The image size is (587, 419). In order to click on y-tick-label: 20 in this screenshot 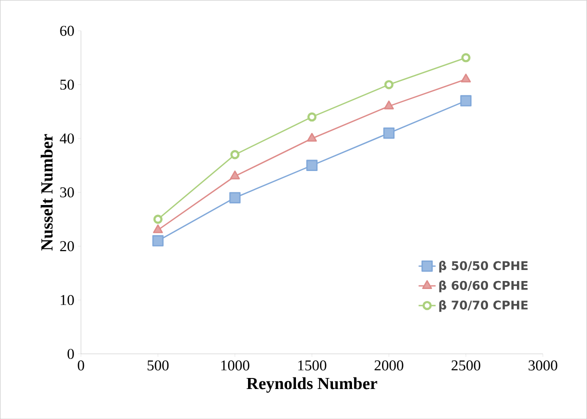, I will do `click(67, 246)`.